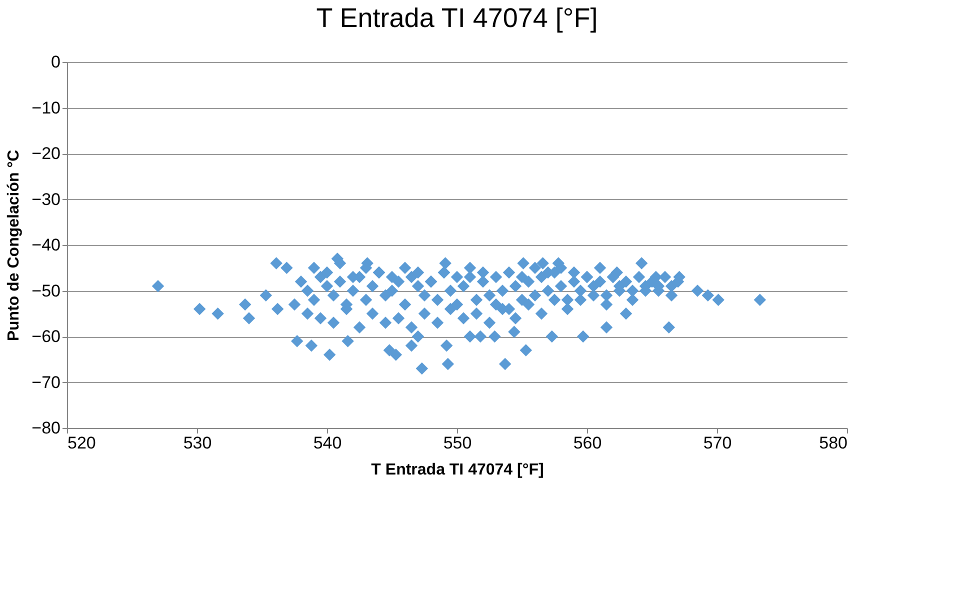 This screenshot has height=593, width=960. What do you see at coordinates (457, 18) in the screenshot?
I see `chart-title: T Entrada TI 47074 [°F]` at bounding box center [457, 18].